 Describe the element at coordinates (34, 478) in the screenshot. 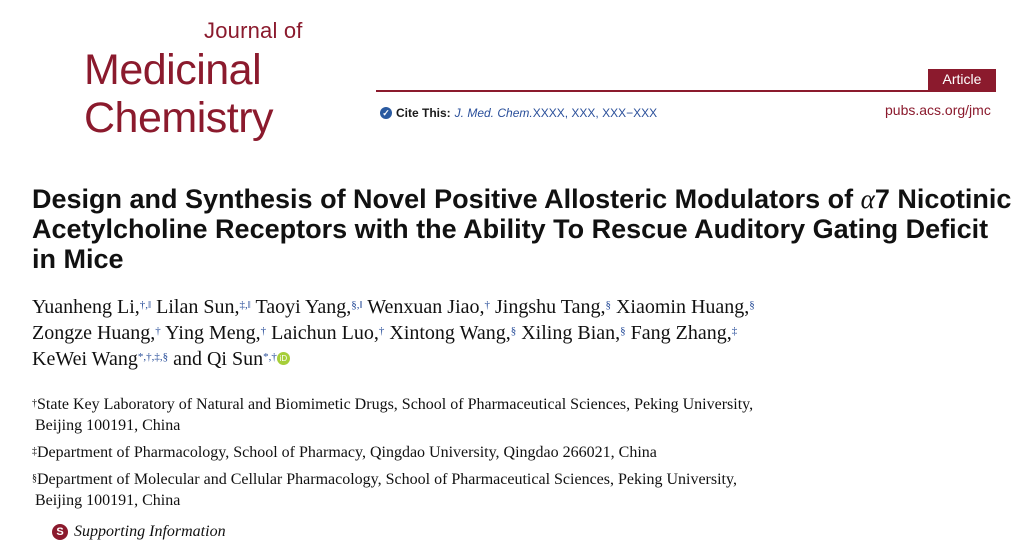

I see `affiliation-mark: §` at that location.